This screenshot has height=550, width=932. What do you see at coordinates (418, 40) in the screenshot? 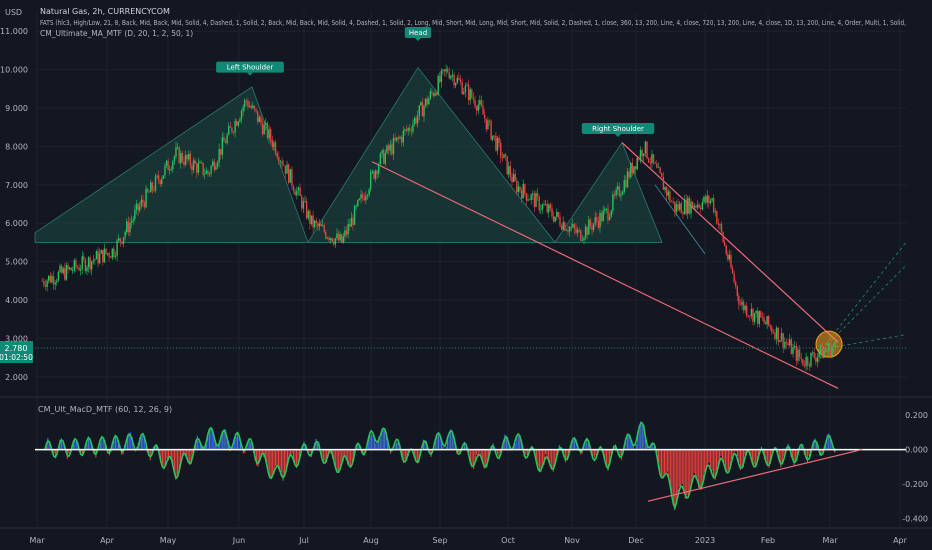
I see `pattern-label-pointer` at bounding box center [418, 40].